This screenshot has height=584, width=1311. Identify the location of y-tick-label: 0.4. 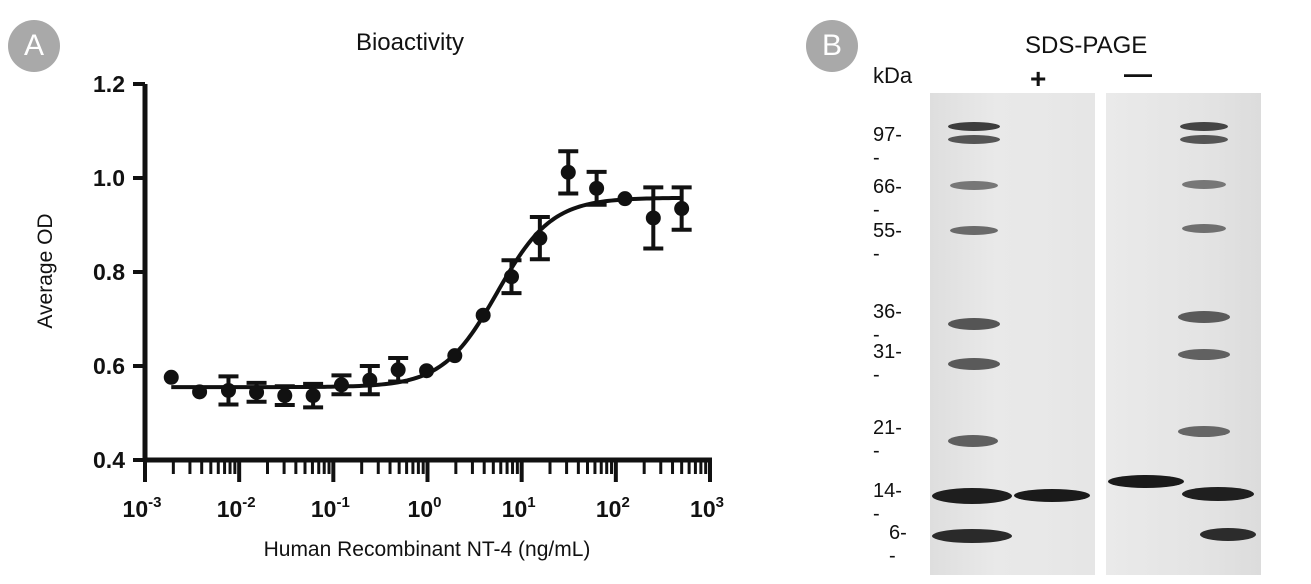
(109, 460).